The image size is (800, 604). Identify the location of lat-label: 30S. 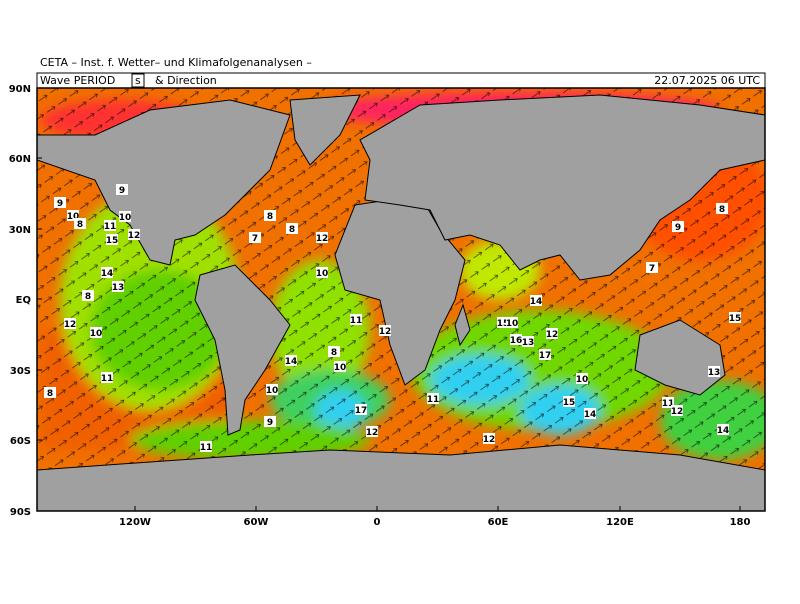
(20, 371).